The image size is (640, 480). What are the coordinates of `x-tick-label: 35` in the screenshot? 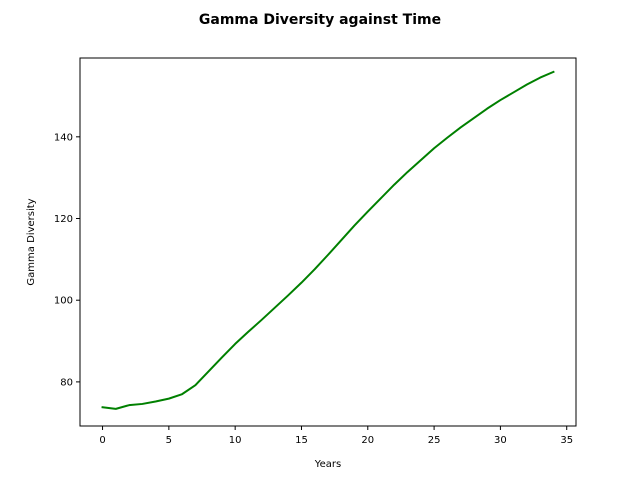 It's located at (566, 440).